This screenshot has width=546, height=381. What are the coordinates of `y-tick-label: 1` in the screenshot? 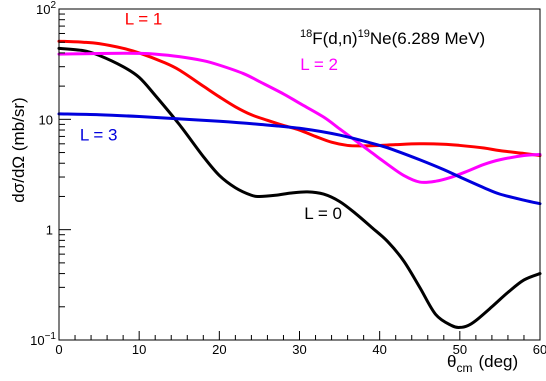 It's located at (49, 230).